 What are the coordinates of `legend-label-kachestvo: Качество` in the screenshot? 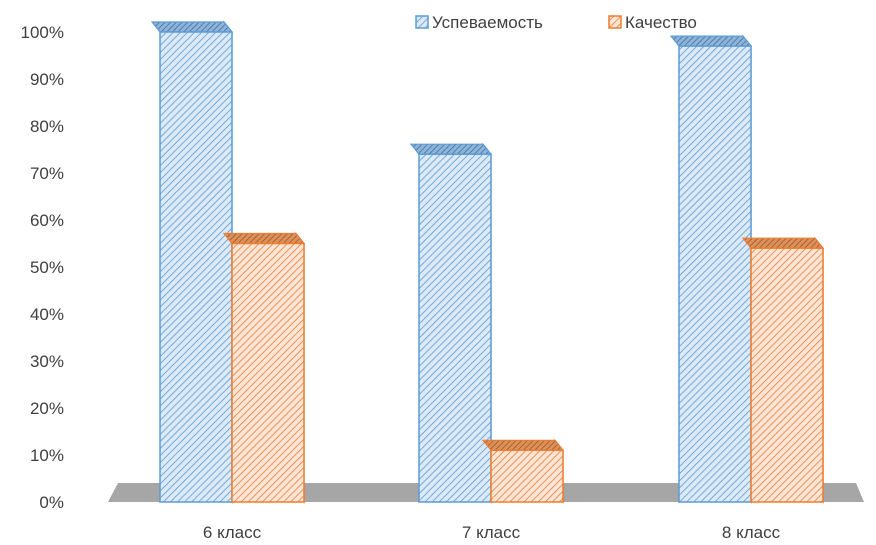 It's located at (661, 22).